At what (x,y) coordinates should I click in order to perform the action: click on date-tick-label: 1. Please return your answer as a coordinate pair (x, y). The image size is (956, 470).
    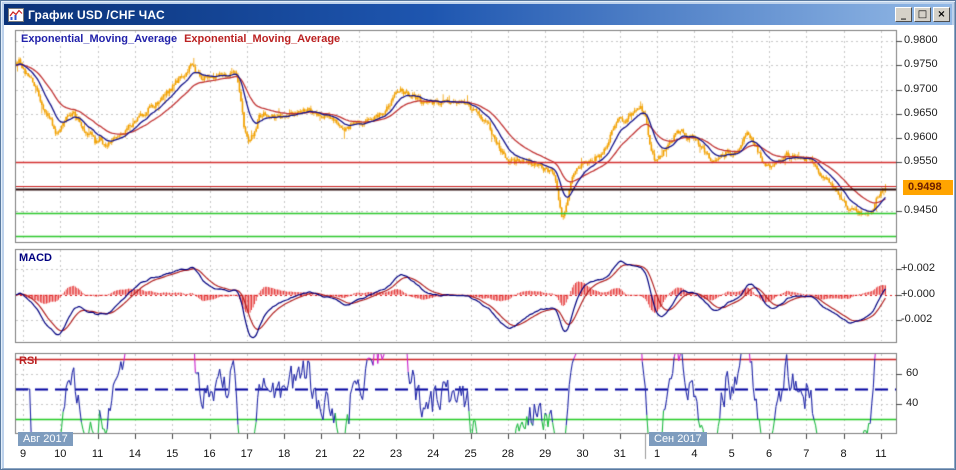
    Looking at the image, I should click on (657, 454).